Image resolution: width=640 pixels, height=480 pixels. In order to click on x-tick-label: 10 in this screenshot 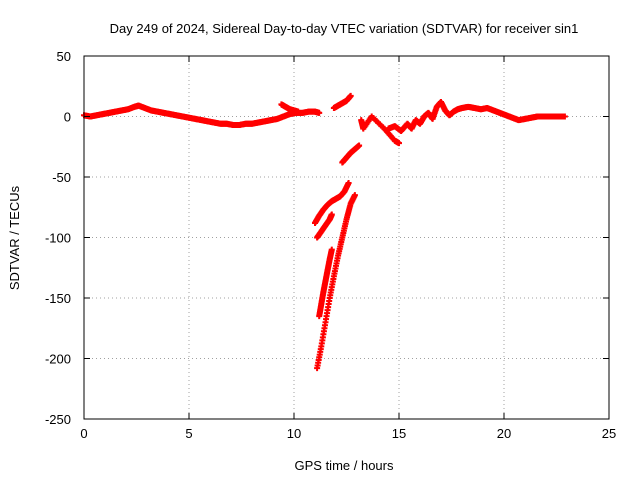, I will do `click(294, 433)`.